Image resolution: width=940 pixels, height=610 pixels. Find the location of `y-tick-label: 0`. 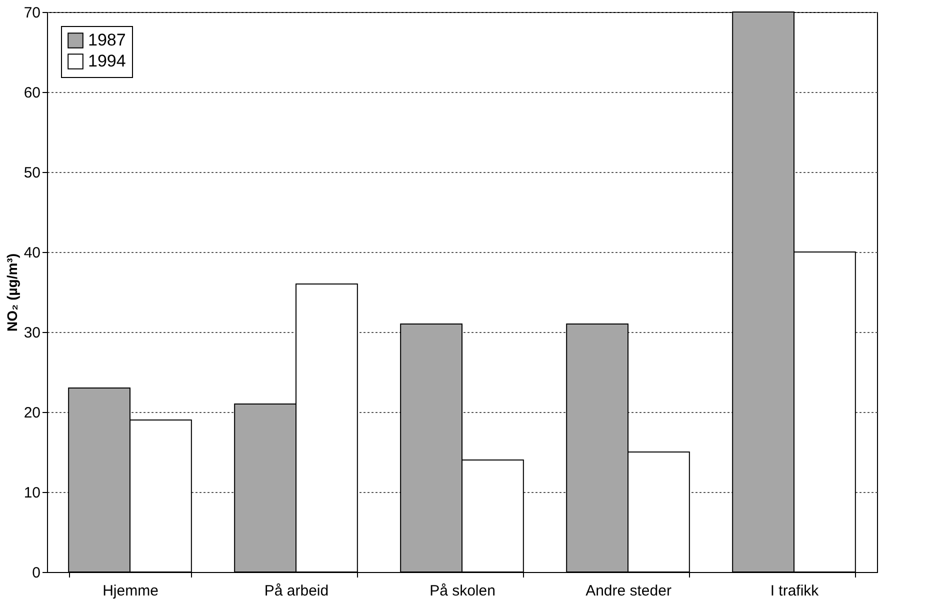

y-tick-label: 0 is located at coordinates (36, 573).